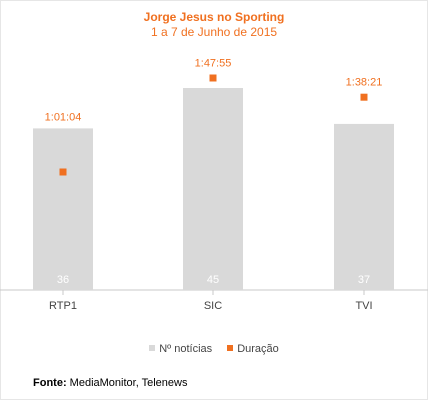 This screenshot has height=400, width=428. I want to click on source-note: Fonte: MediaMonitor, Telenews, so click(110, 383).